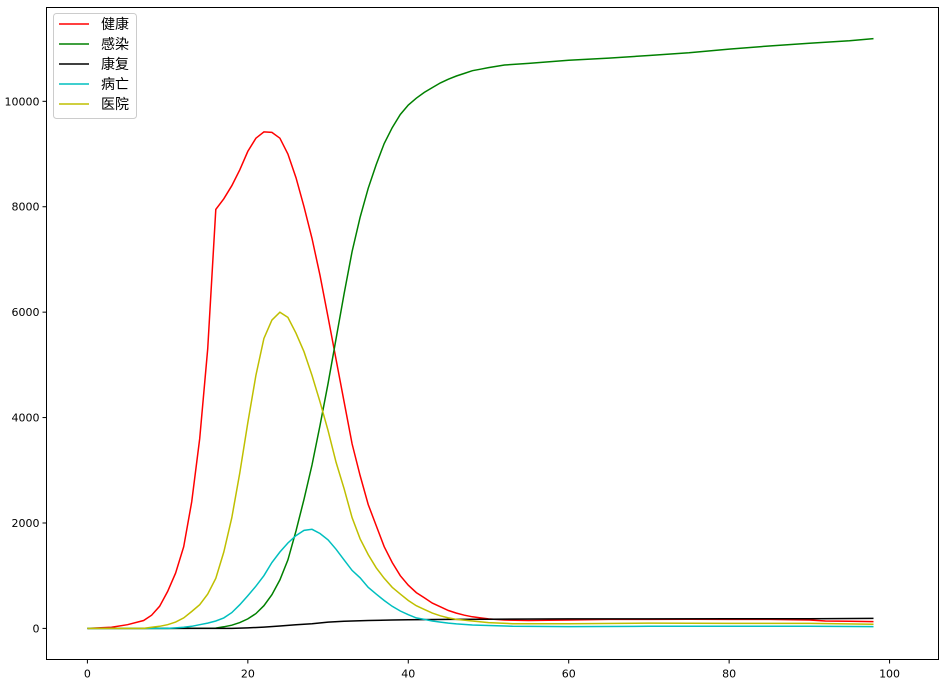  What do you see at coordinates (408, 674) in the screenshot?
I see `x-tick-label: 40` at bounding box center [408, 674].